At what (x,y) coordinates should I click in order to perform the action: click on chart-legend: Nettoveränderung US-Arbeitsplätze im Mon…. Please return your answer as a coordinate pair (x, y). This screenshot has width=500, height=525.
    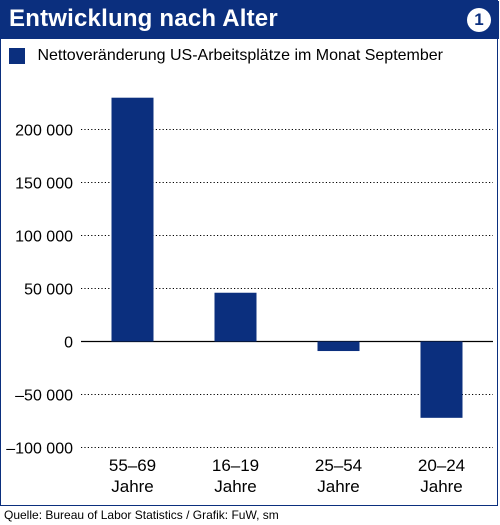
    Looking at the image, I should click on (226, 57).